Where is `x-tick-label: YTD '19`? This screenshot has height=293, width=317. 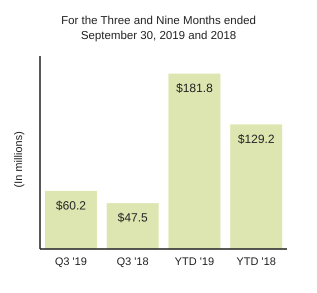
x-tick-label: YTD '19 is located at coordinates (194, 262).